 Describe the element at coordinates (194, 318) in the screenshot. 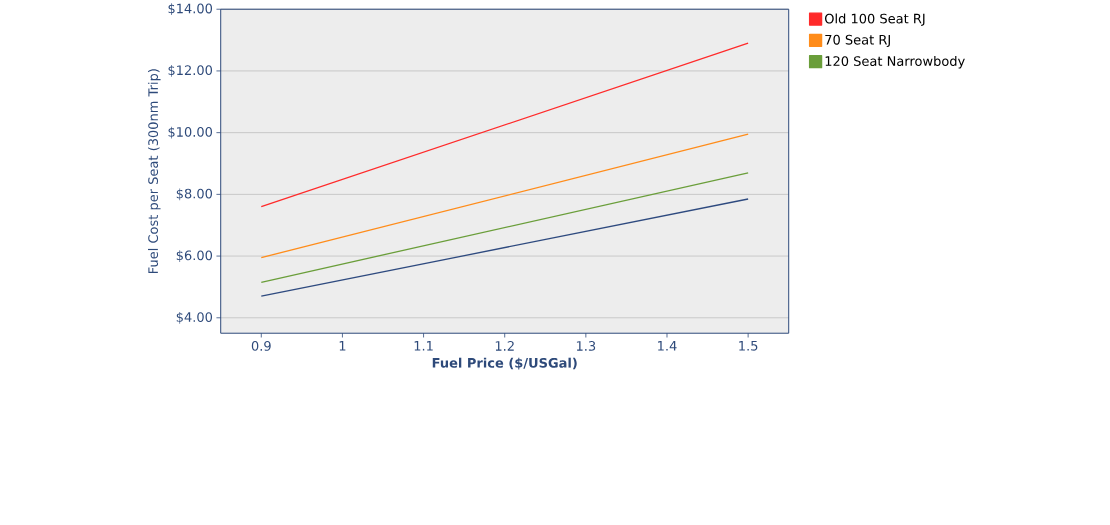

I see `y-tick-label: $4.00` at that location.